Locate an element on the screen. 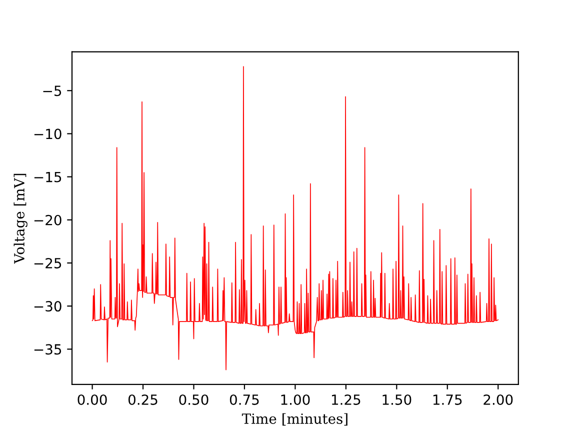 The image size is (576, 432). x-tick-label: 1.50 is located at coordinates (397, 399).